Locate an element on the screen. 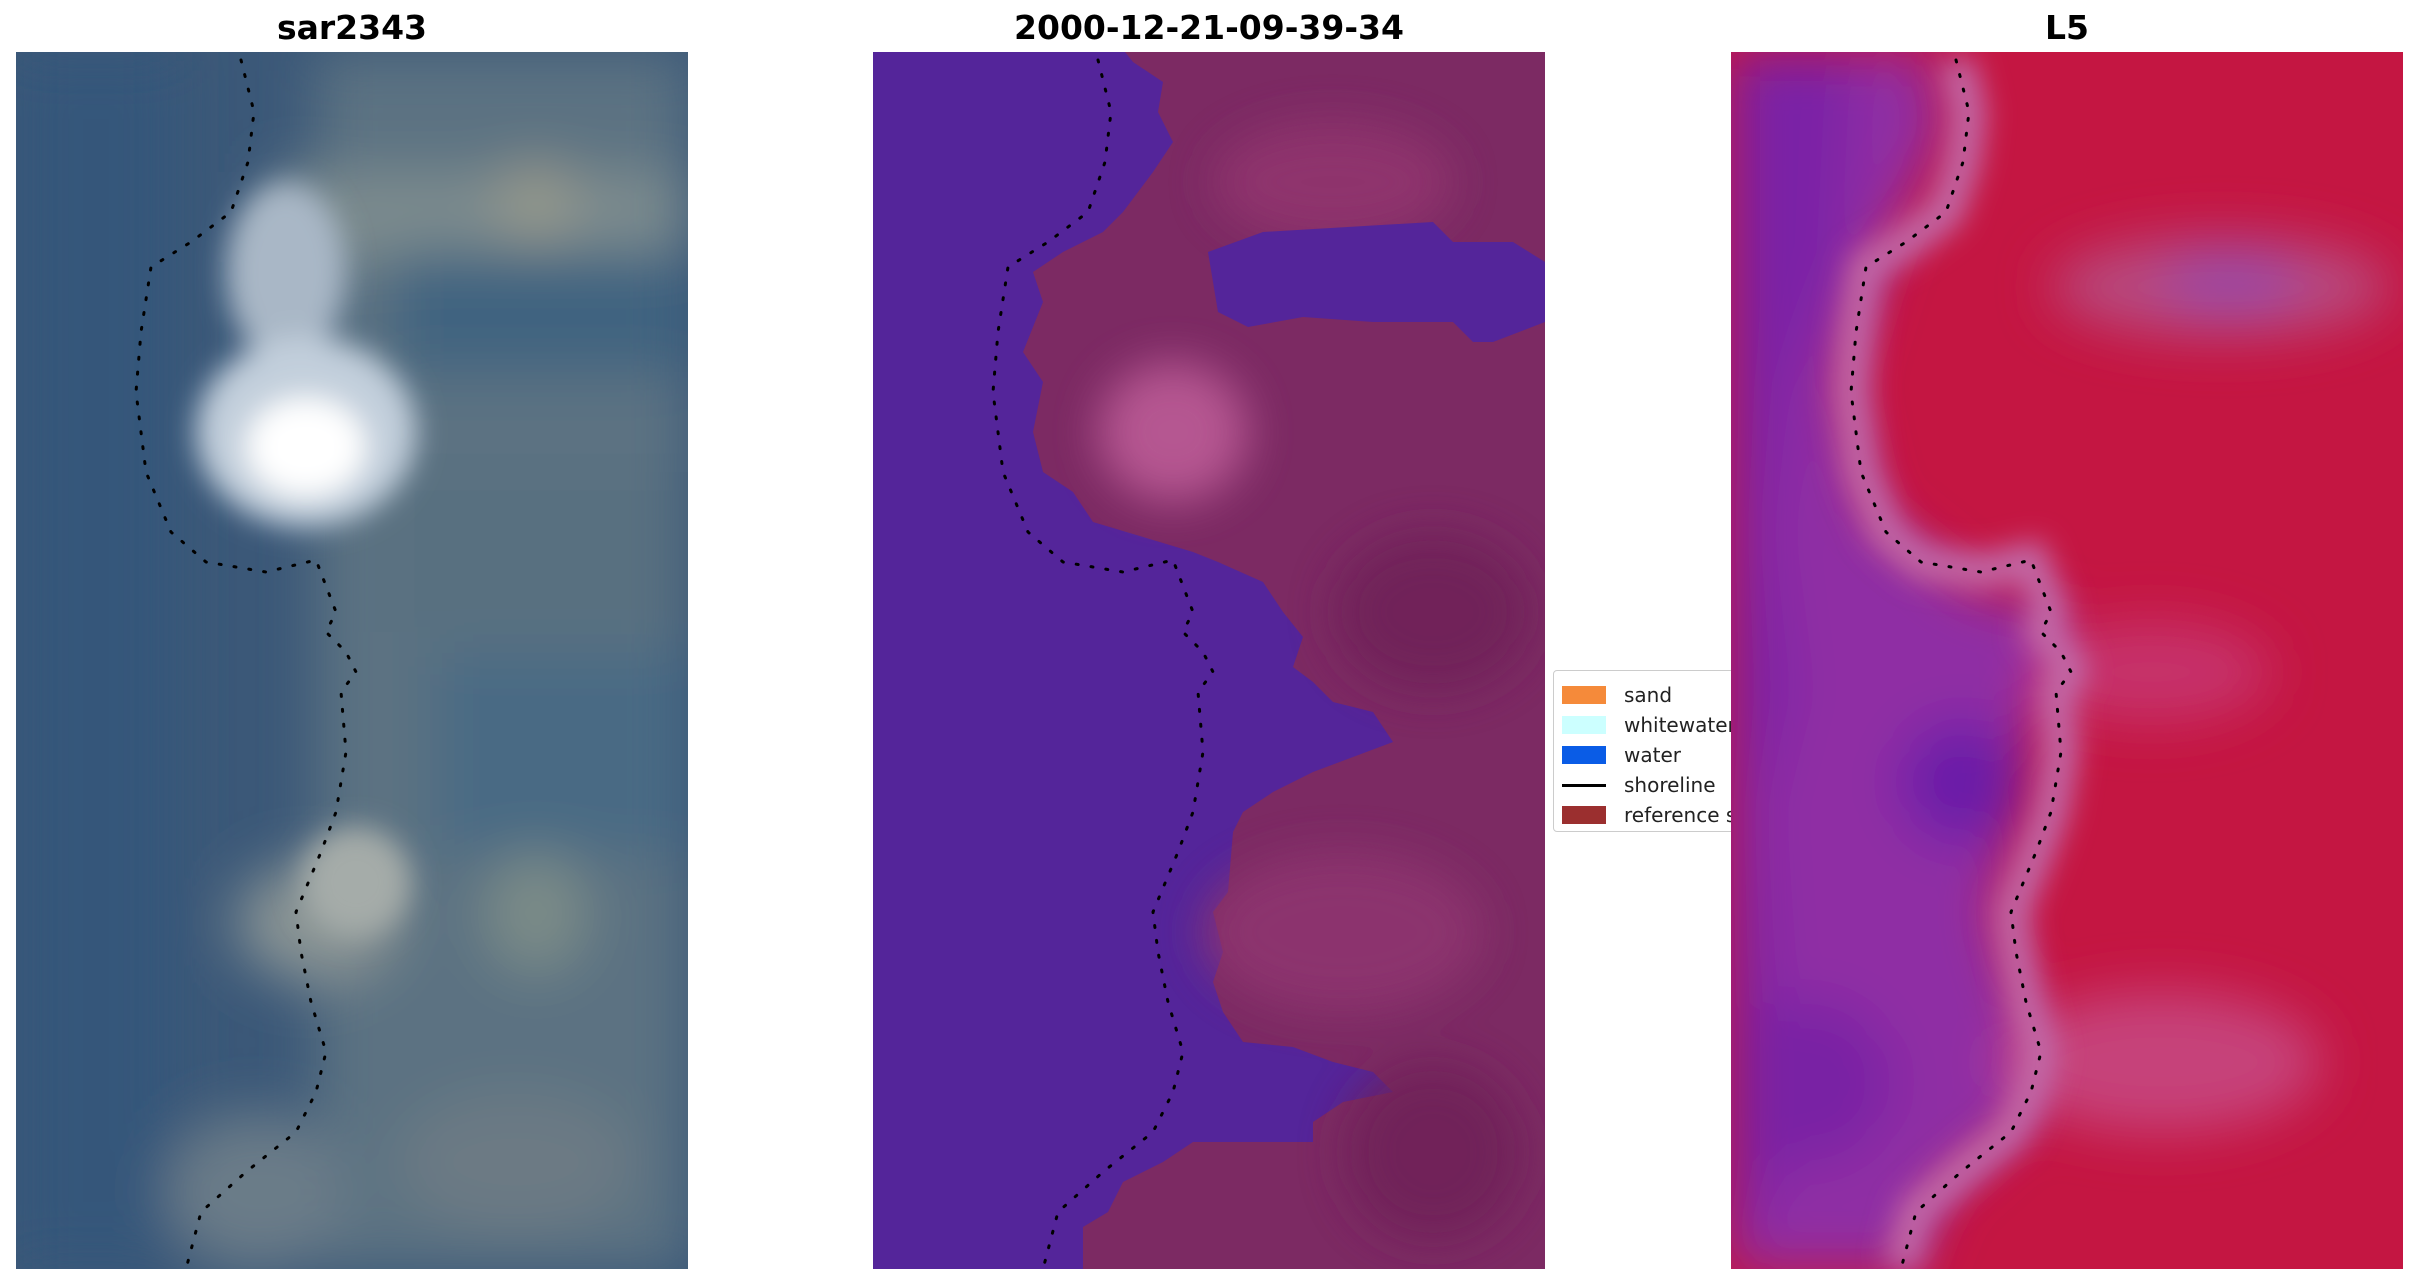 This screenshot has width=2415, height=1283. legend-label-reference-shoreline: reference shoreline is located at coordinates (1680, 815).